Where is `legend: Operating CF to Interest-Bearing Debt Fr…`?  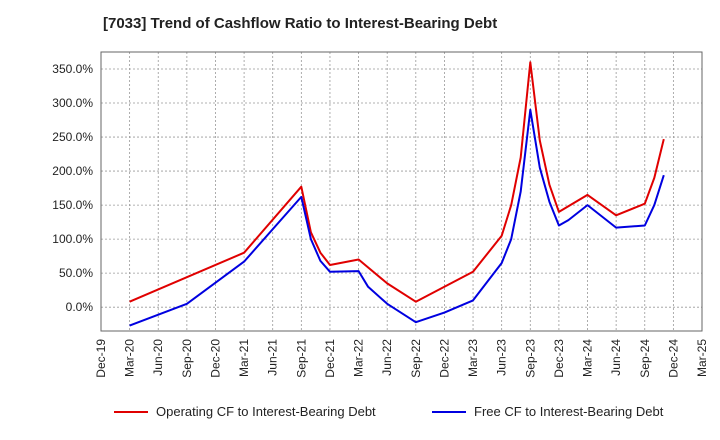
legend: Operating CF to Interest-Bearing Debt Fr… is located at coordinates (360, 415).